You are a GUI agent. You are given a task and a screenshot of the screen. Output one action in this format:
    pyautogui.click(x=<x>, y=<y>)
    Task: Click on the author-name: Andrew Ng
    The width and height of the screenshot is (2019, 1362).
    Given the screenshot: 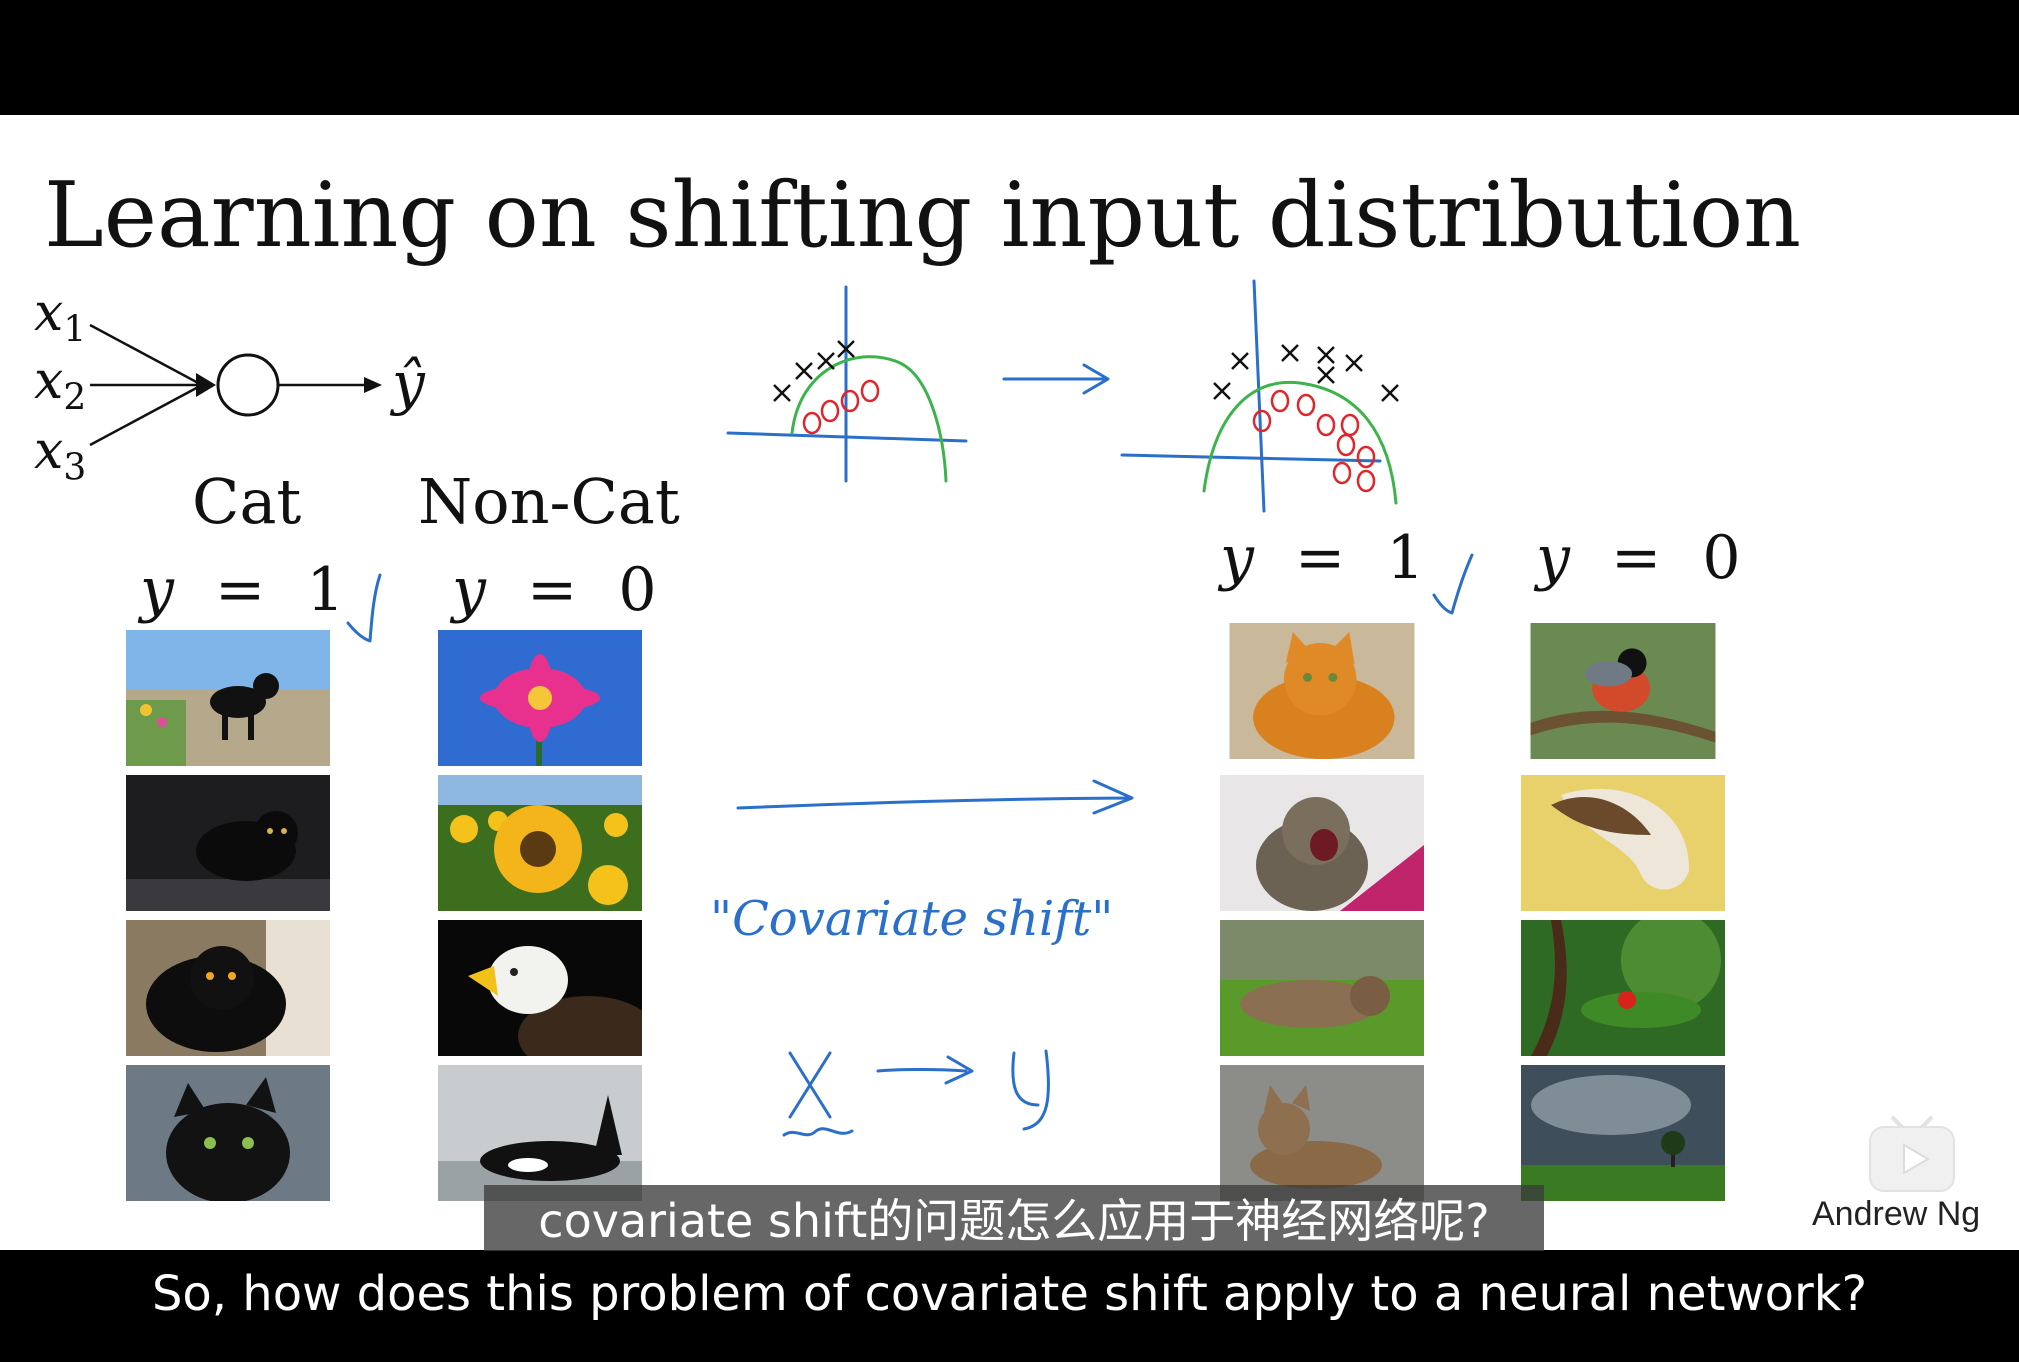 What is the action you would take?
    pyautogui.click(x=1896, y=1214)
    